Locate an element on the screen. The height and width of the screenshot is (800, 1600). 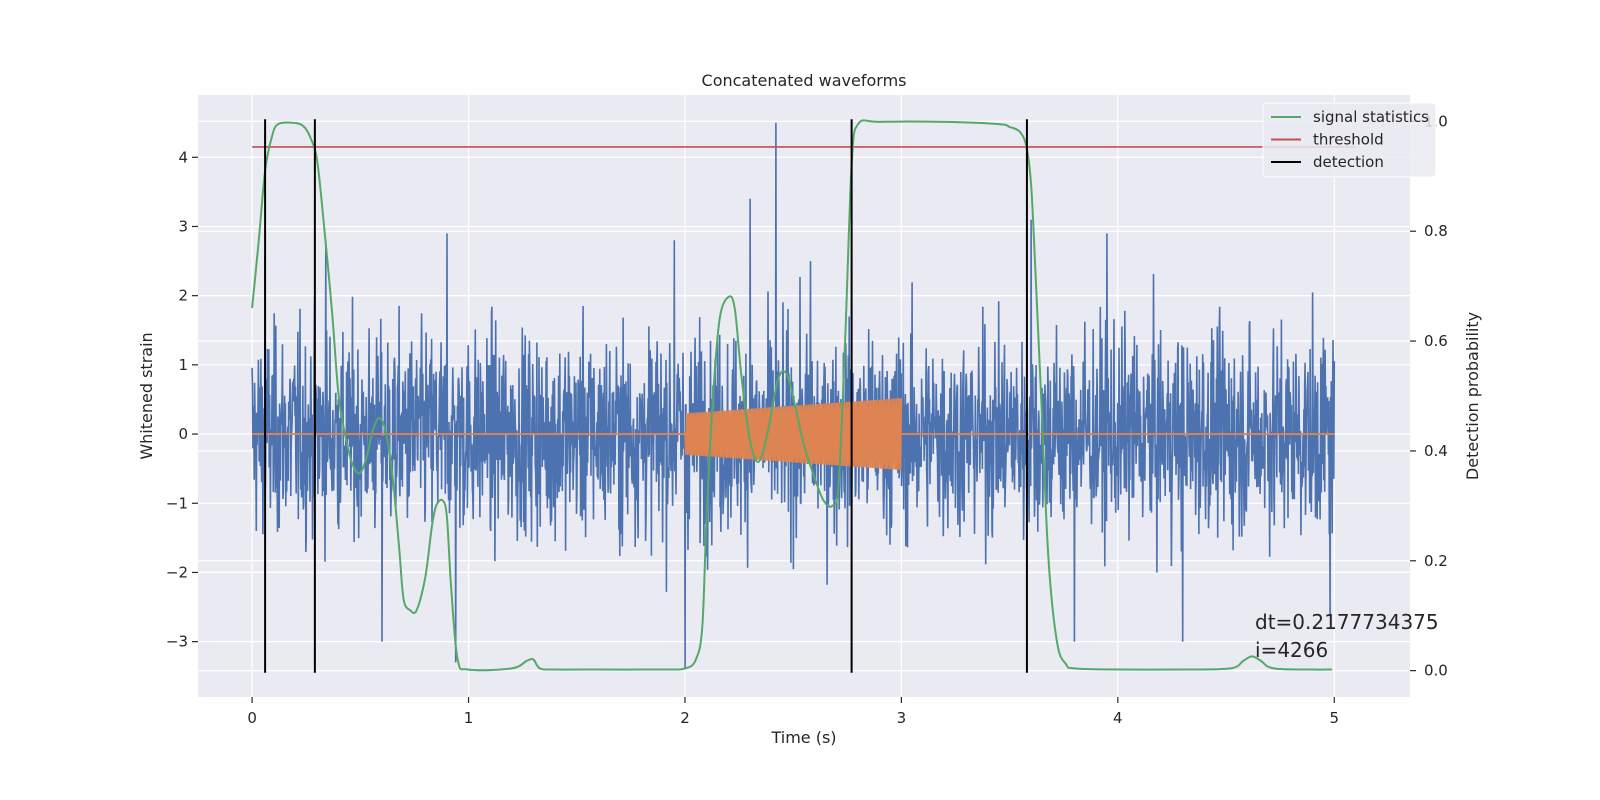
y-tick-label: −1 is located at coordinates (177, 503).